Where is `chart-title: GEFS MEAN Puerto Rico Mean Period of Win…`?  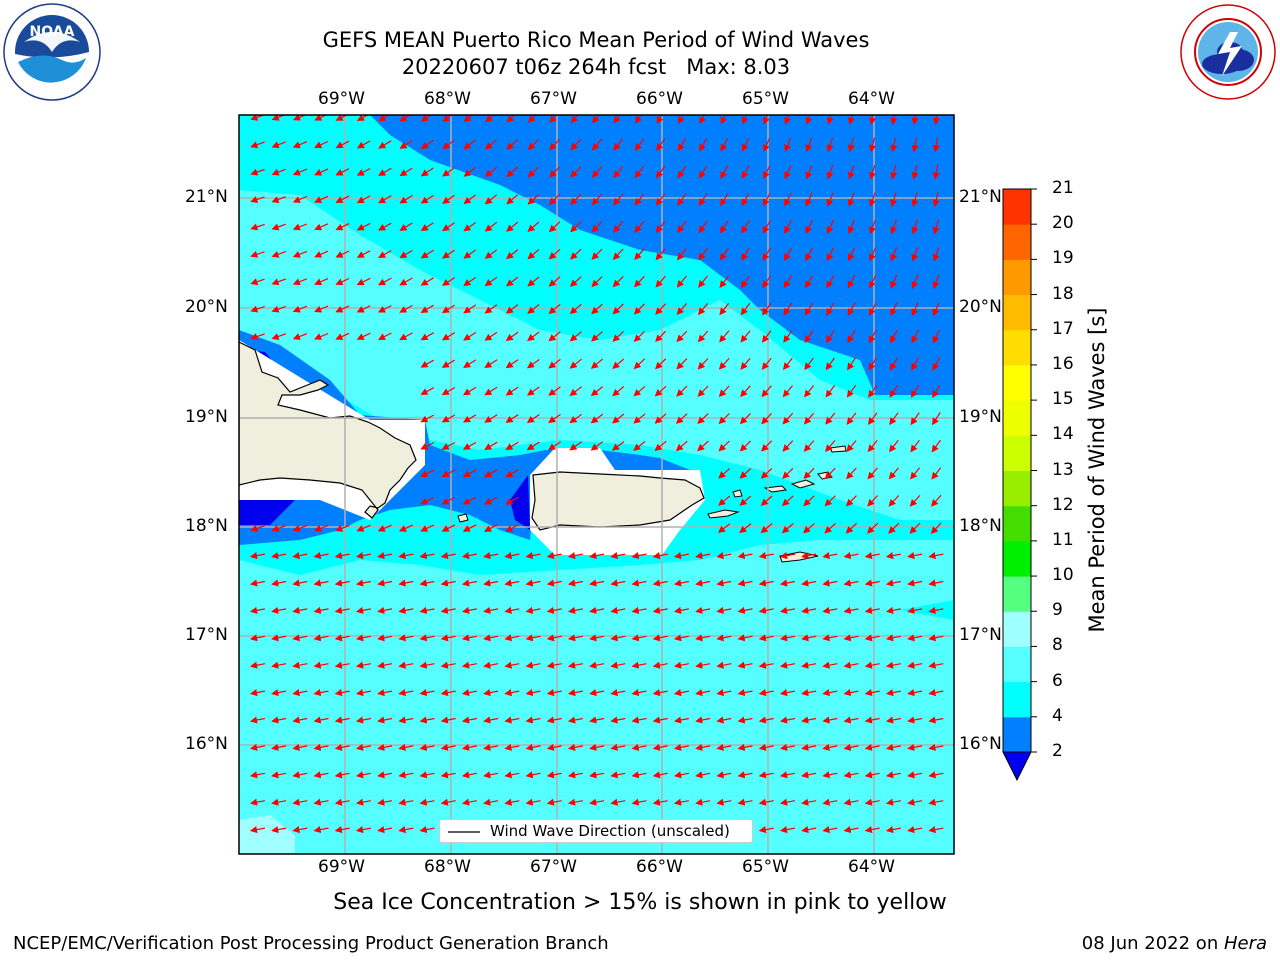 chart-title: GEFS MEAN Puerto Rico Mean Period of Win… is located at coordinates (596, 40).